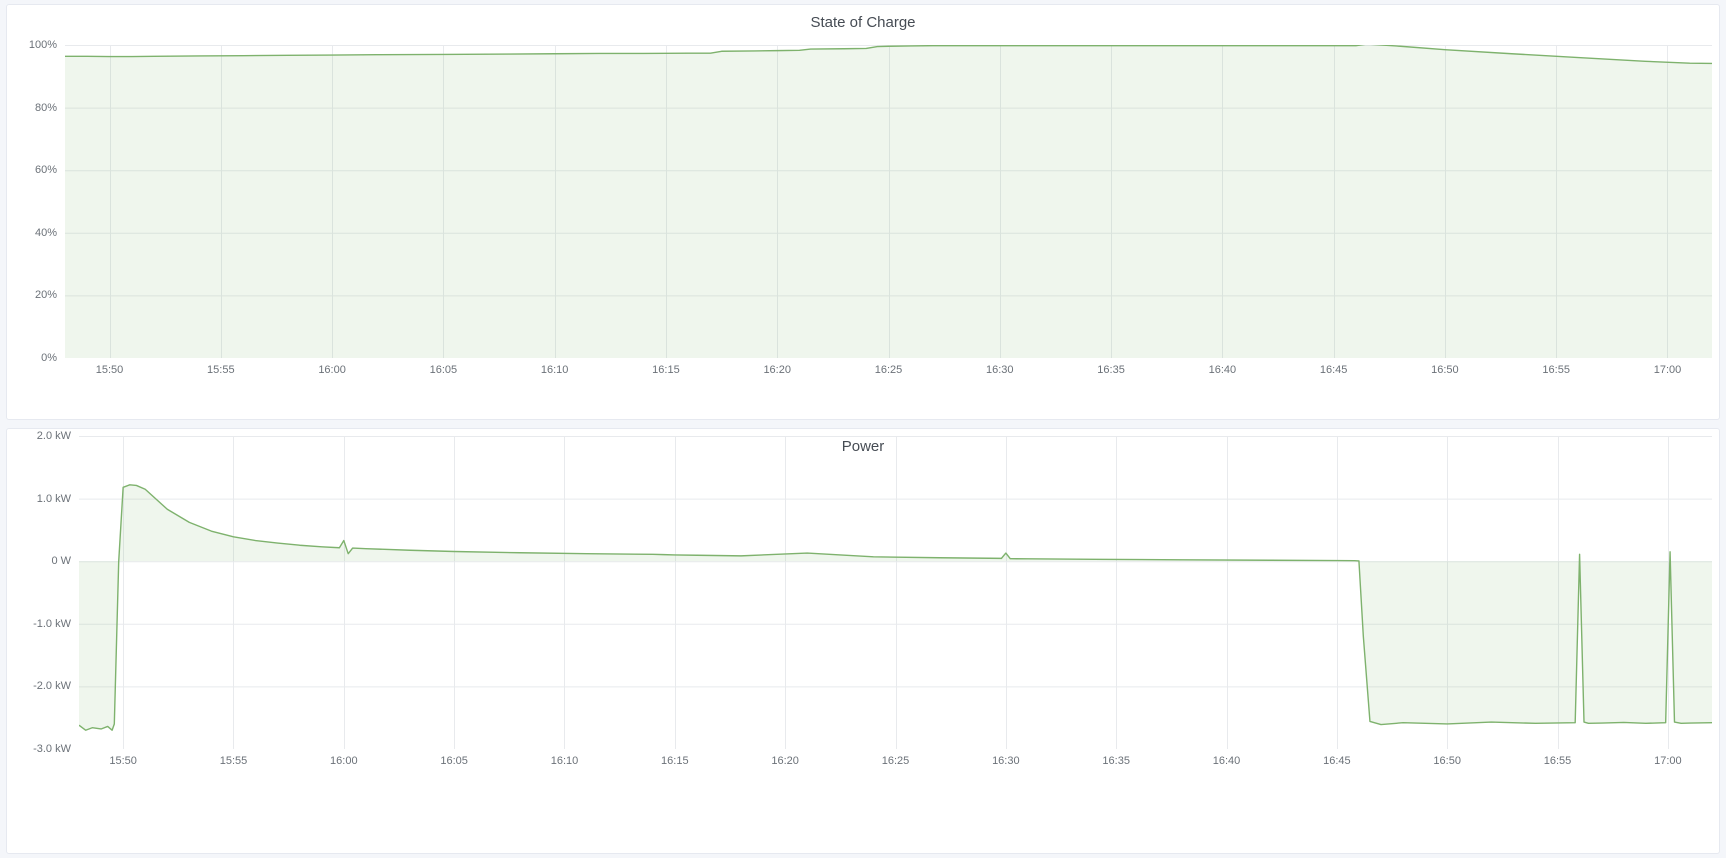 This screenshot has height=858, width=1726. Describe the element at coordinates (52, 686) in the screenshot. I see `y-axis-tick-label: -2.0 kW` at that location.